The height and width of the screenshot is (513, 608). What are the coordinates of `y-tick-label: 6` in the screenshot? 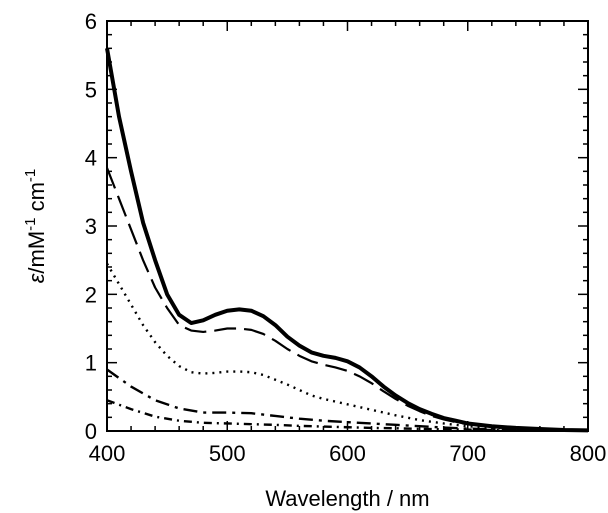 It's located at (91, 21).